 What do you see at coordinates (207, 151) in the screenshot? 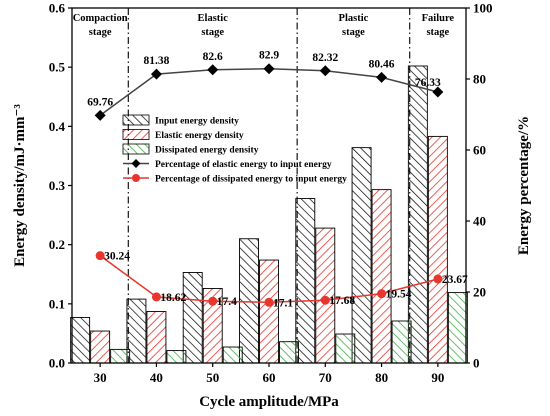
I see `legend-label: Dissipated energy density` at bounding box center [207, 151].